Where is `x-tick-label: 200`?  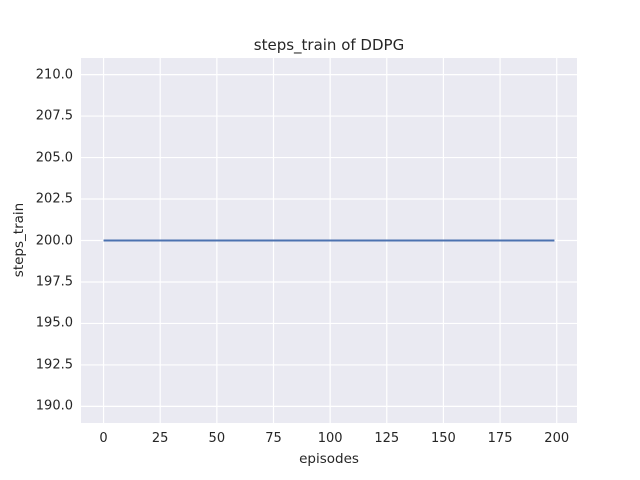 x-tick-label: 200 is located at coordinates (557, 438).